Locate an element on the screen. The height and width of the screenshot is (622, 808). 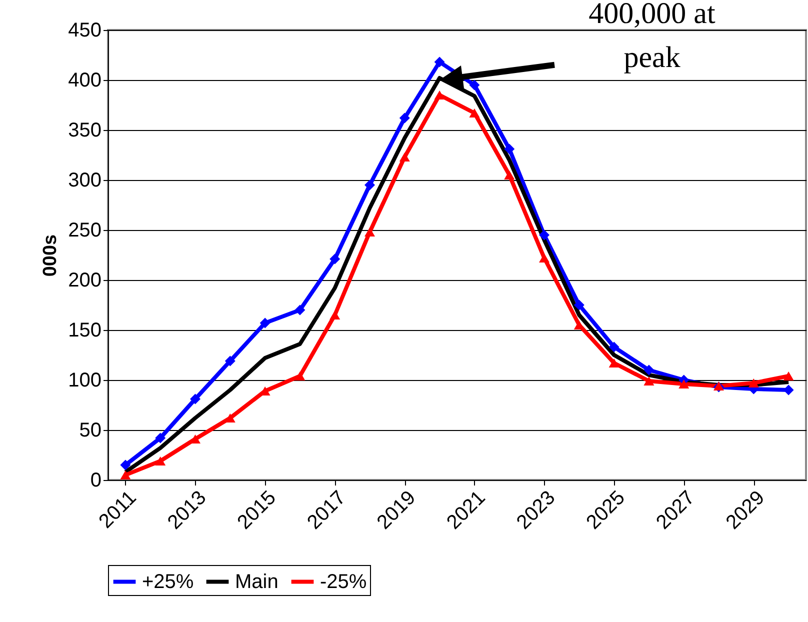
y-tick-label: 250 is located at coordinates (85, 231).